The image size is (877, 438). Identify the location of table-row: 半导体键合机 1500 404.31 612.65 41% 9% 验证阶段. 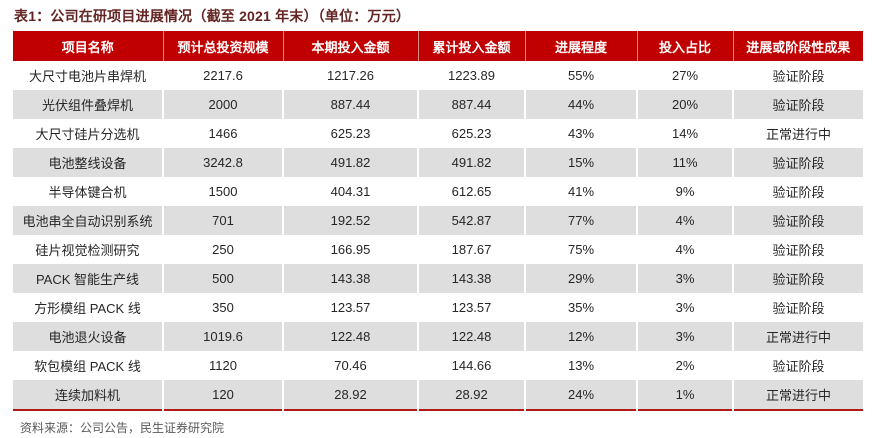
(438, 191).